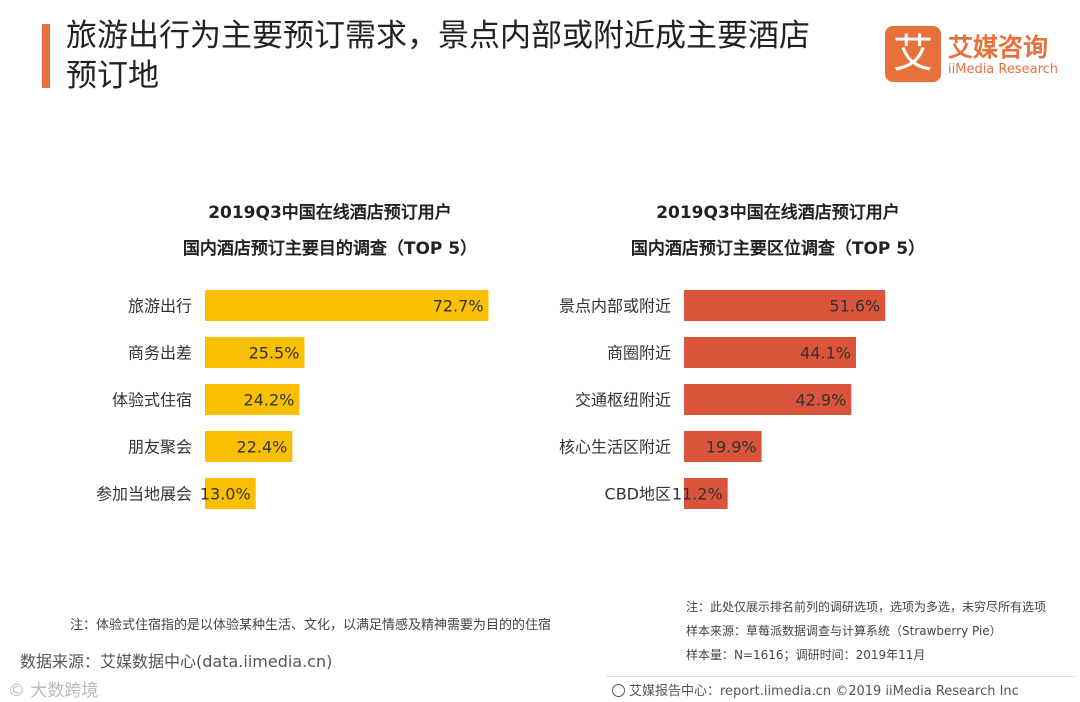  I want to click on title-accent-bar, so click(46, 56).